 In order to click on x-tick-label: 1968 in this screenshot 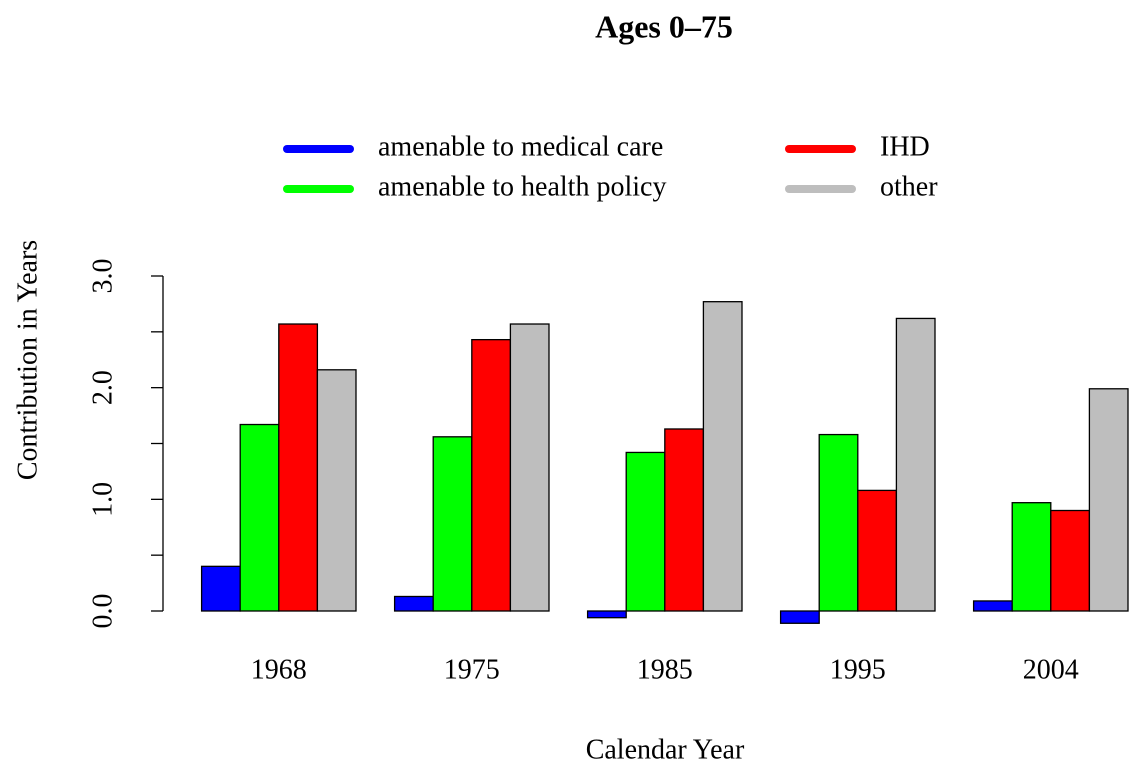, I will do `click(279, 669)`.